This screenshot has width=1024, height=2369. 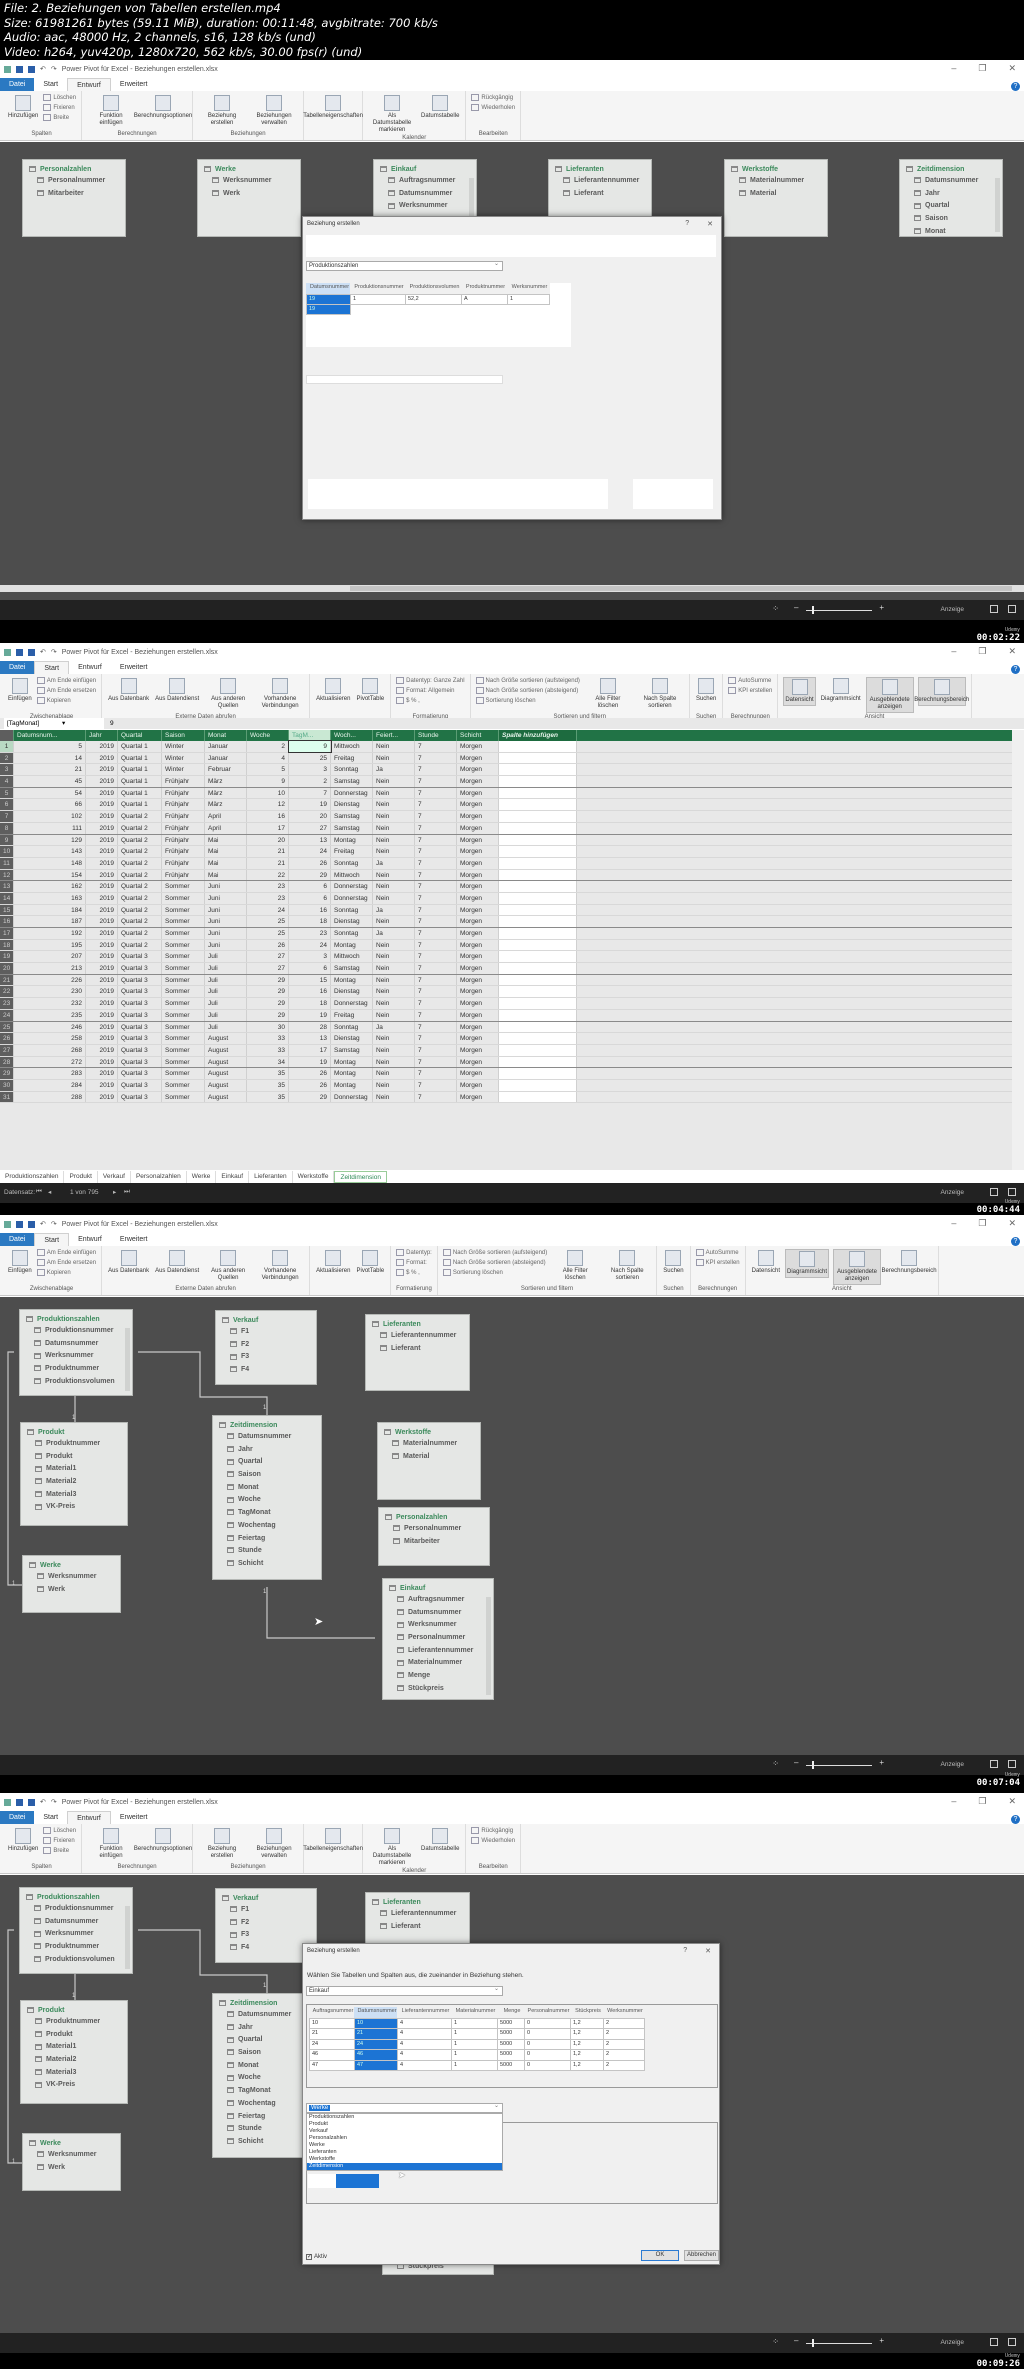 I want to click on table-cell: 27, so click(x=310, y=828).